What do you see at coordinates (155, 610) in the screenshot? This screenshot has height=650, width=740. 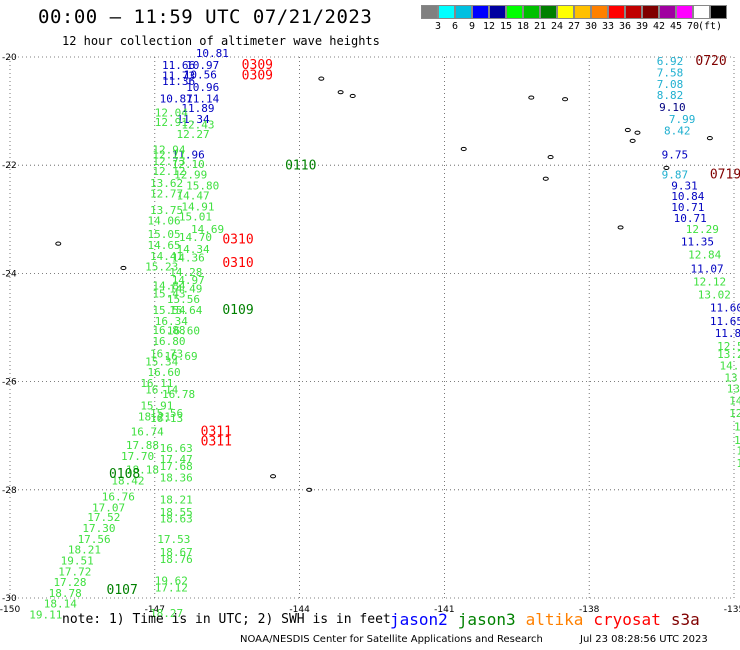 I see `lon-tick-label: -147` at bounding box center [155, 610].